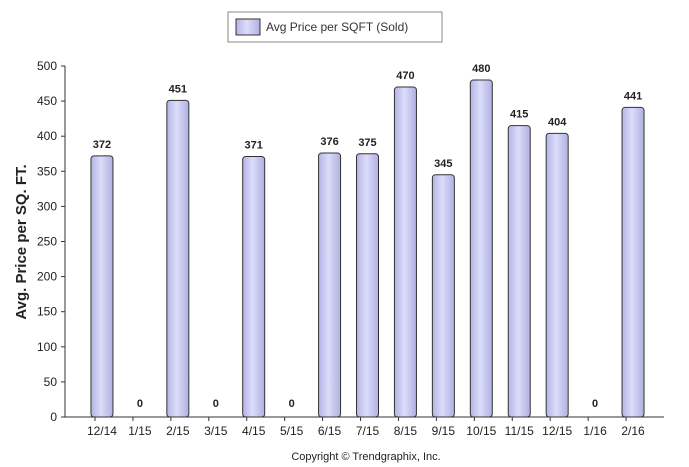 The image size is (689, 467). I want to click on x-tick-label: 7/15, so click(368, 431).